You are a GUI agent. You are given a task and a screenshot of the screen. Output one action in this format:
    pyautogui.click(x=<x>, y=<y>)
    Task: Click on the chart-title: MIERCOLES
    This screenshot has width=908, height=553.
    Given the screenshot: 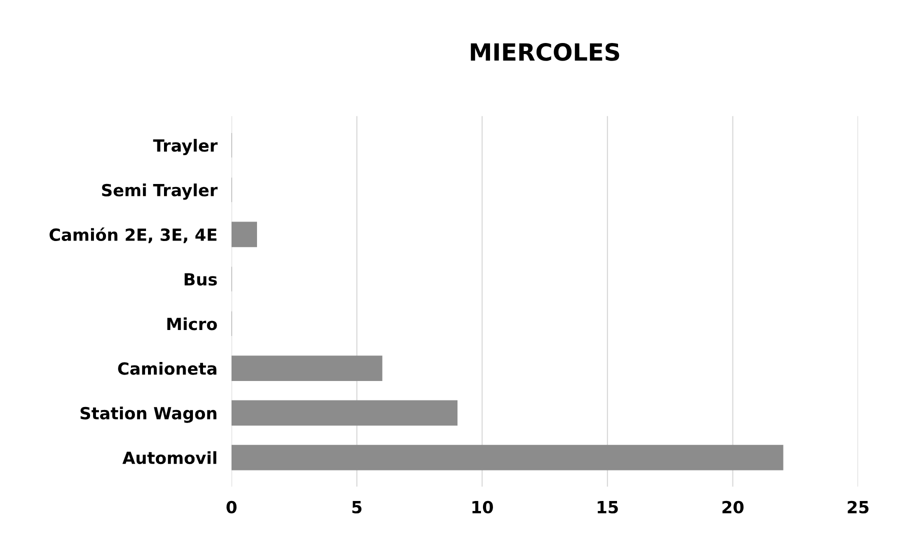 What is the action you would take?
    pyautogui.click(x=545, y=52)
    